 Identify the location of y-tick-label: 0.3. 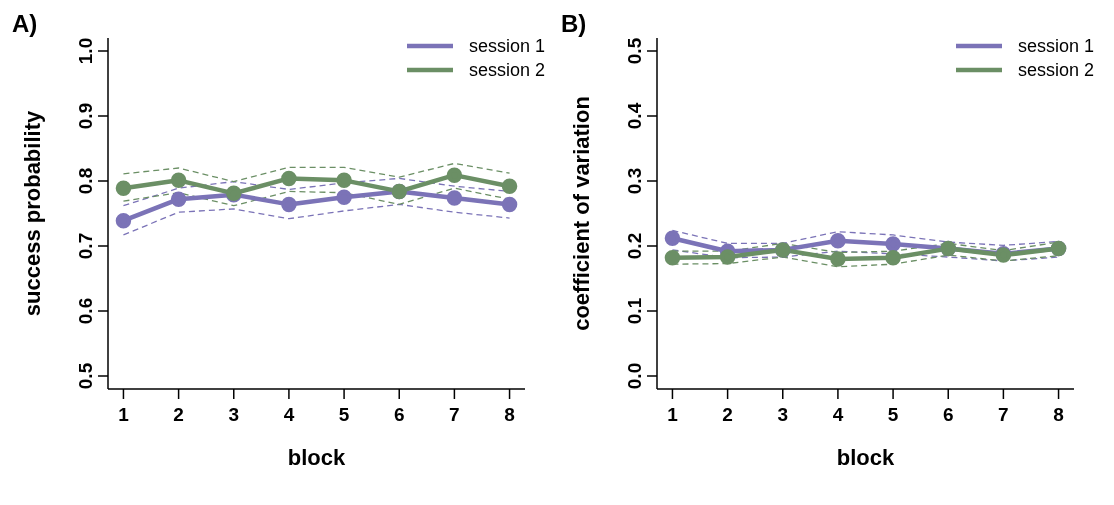
(634, 181).